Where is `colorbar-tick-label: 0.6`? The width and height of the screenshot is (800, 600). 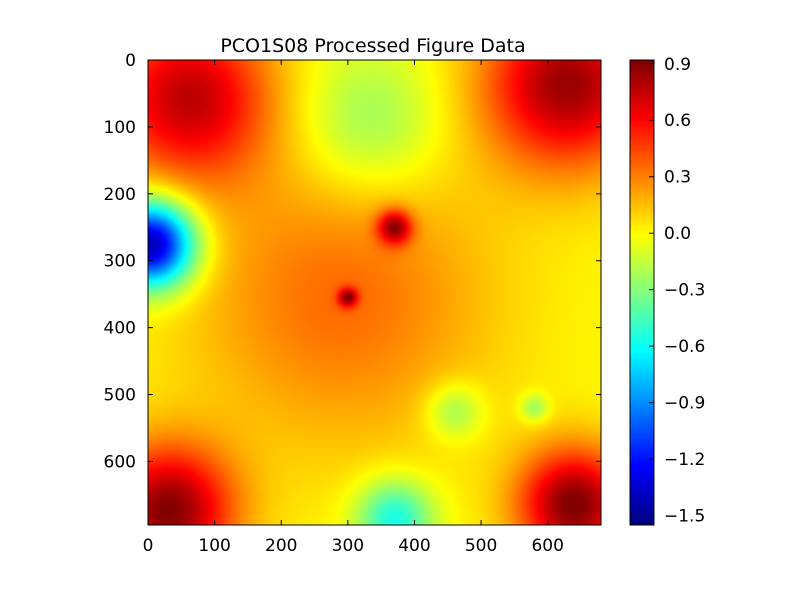 colorbar-tick-label: 0.6 is located at coordinates (677, 121).